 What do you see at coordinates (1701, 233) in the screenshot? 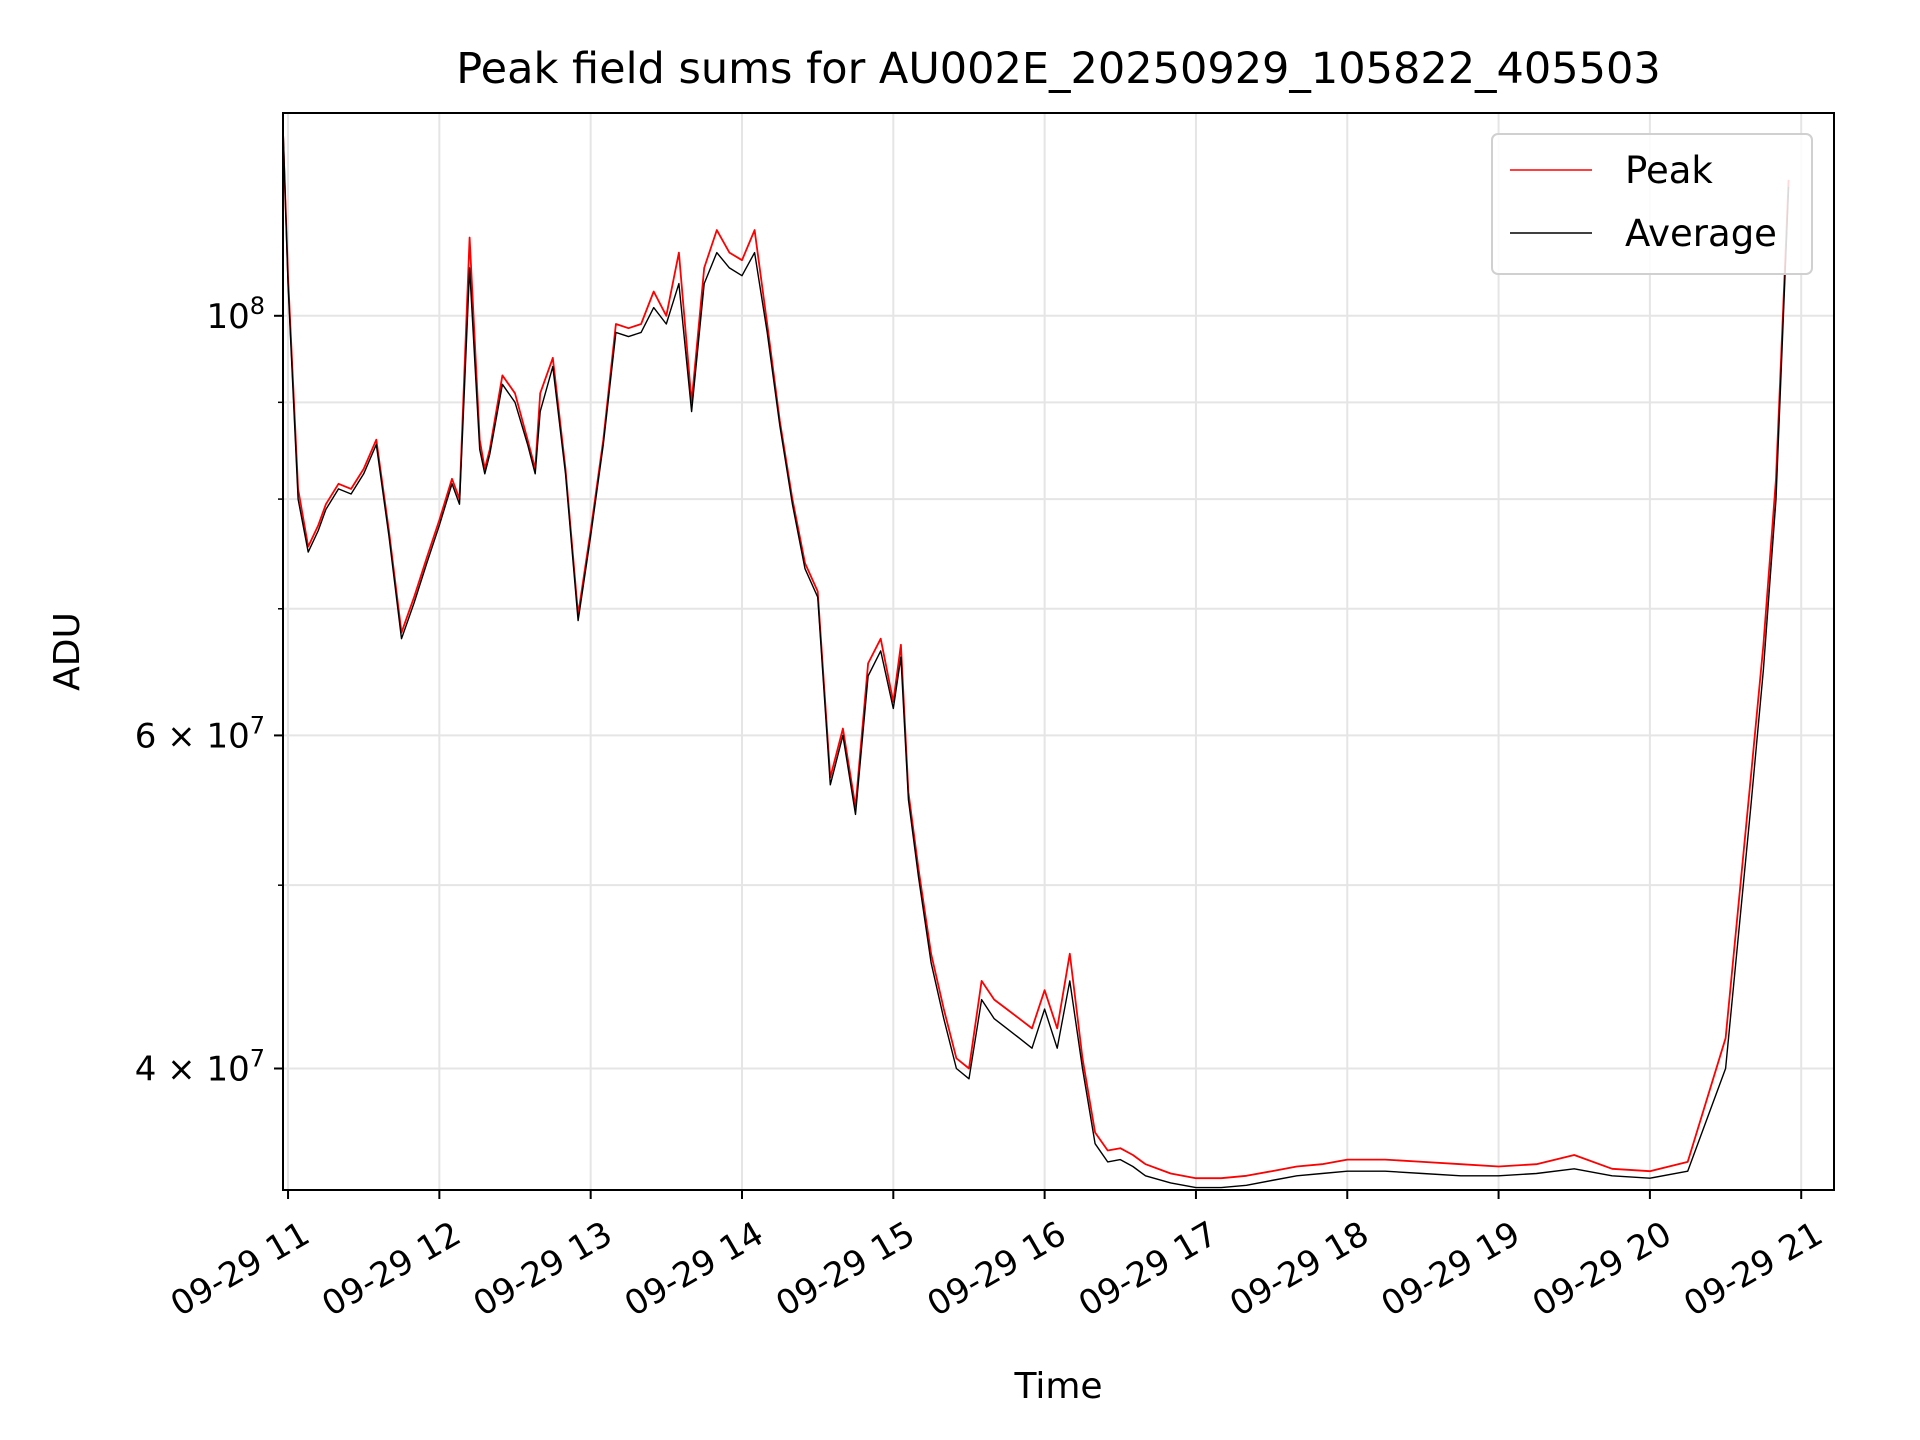
I see `legend-label-average: Average` at bounding box center [1701, 233].